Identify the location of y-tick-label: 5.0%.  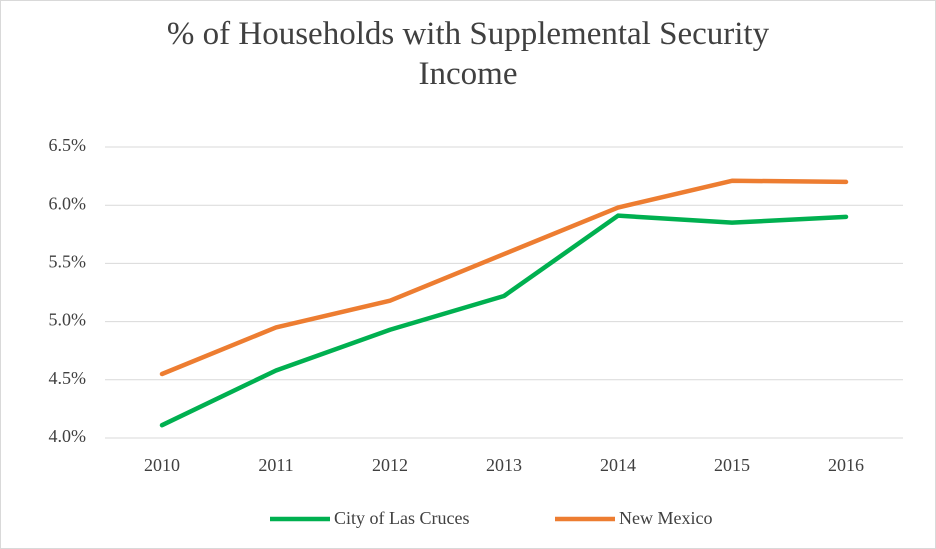
(68, 320).